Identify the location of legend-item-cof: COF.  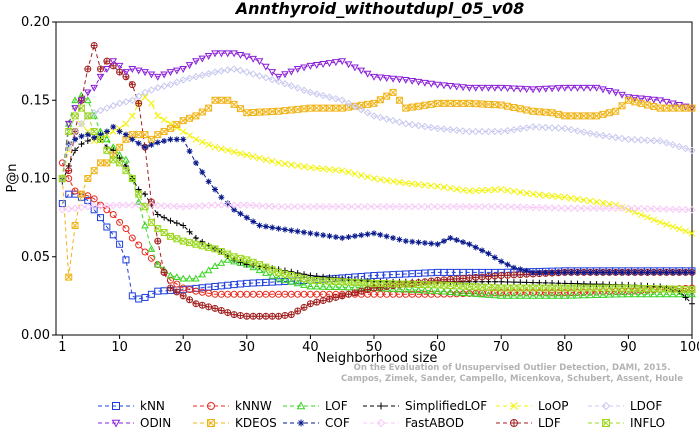
(316, 423).